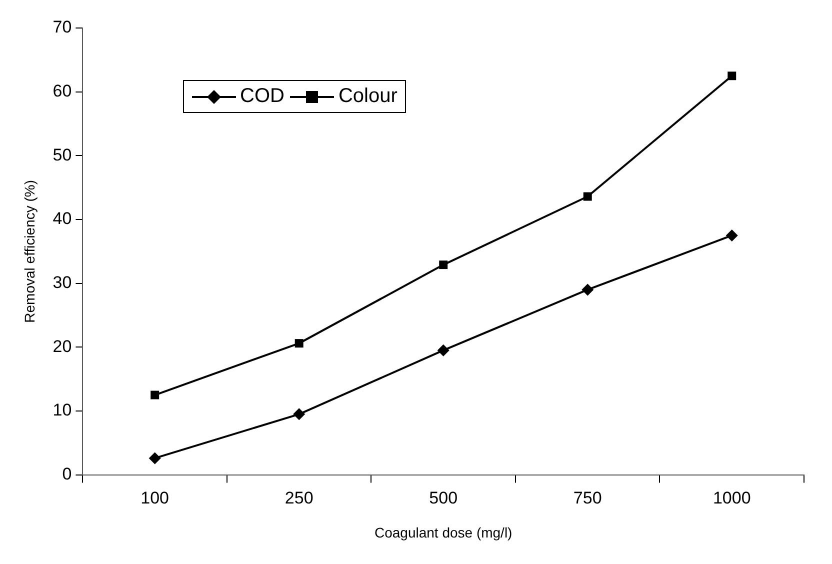  I want to click on y-tick-label: 70, so click(62, 27).